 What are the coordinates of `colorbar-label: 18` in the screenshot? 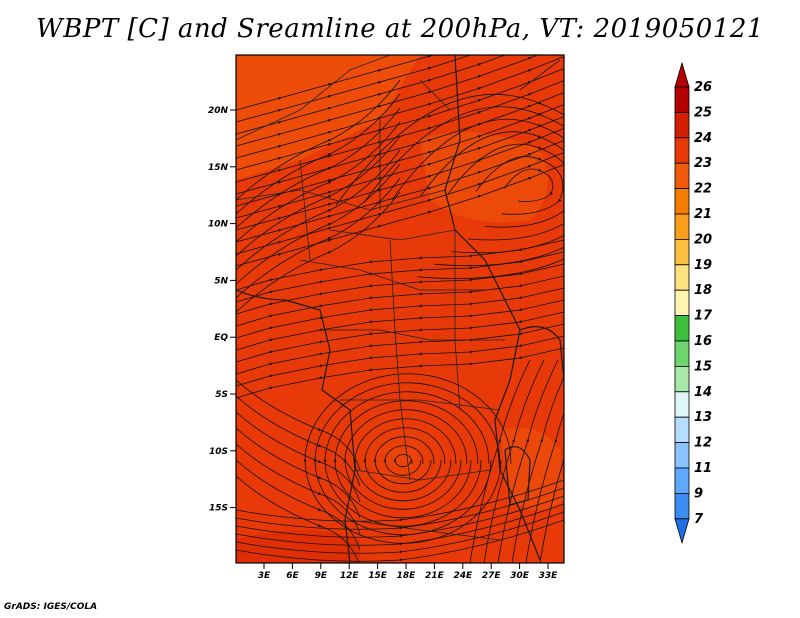 It's located at (703, 290).